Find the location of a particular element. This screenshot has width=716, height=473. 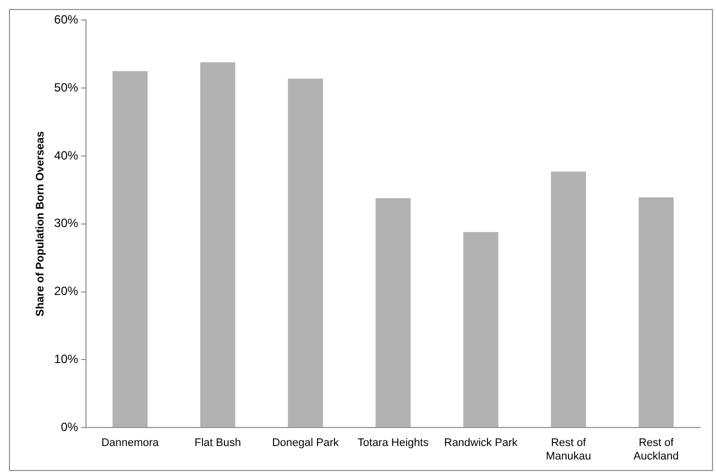

y-tick-label: 10% is located at coordinates (66, 359).